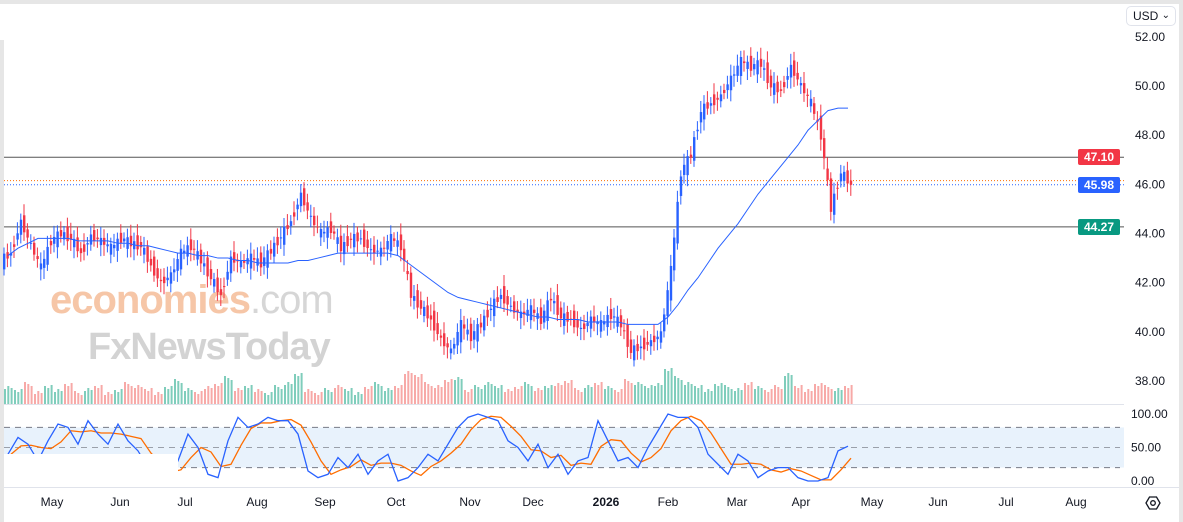  What do you see at coordinates (801, 502) in the screenshot?
I see `time-tick-label: Apr` at bounding box center [801, 502].